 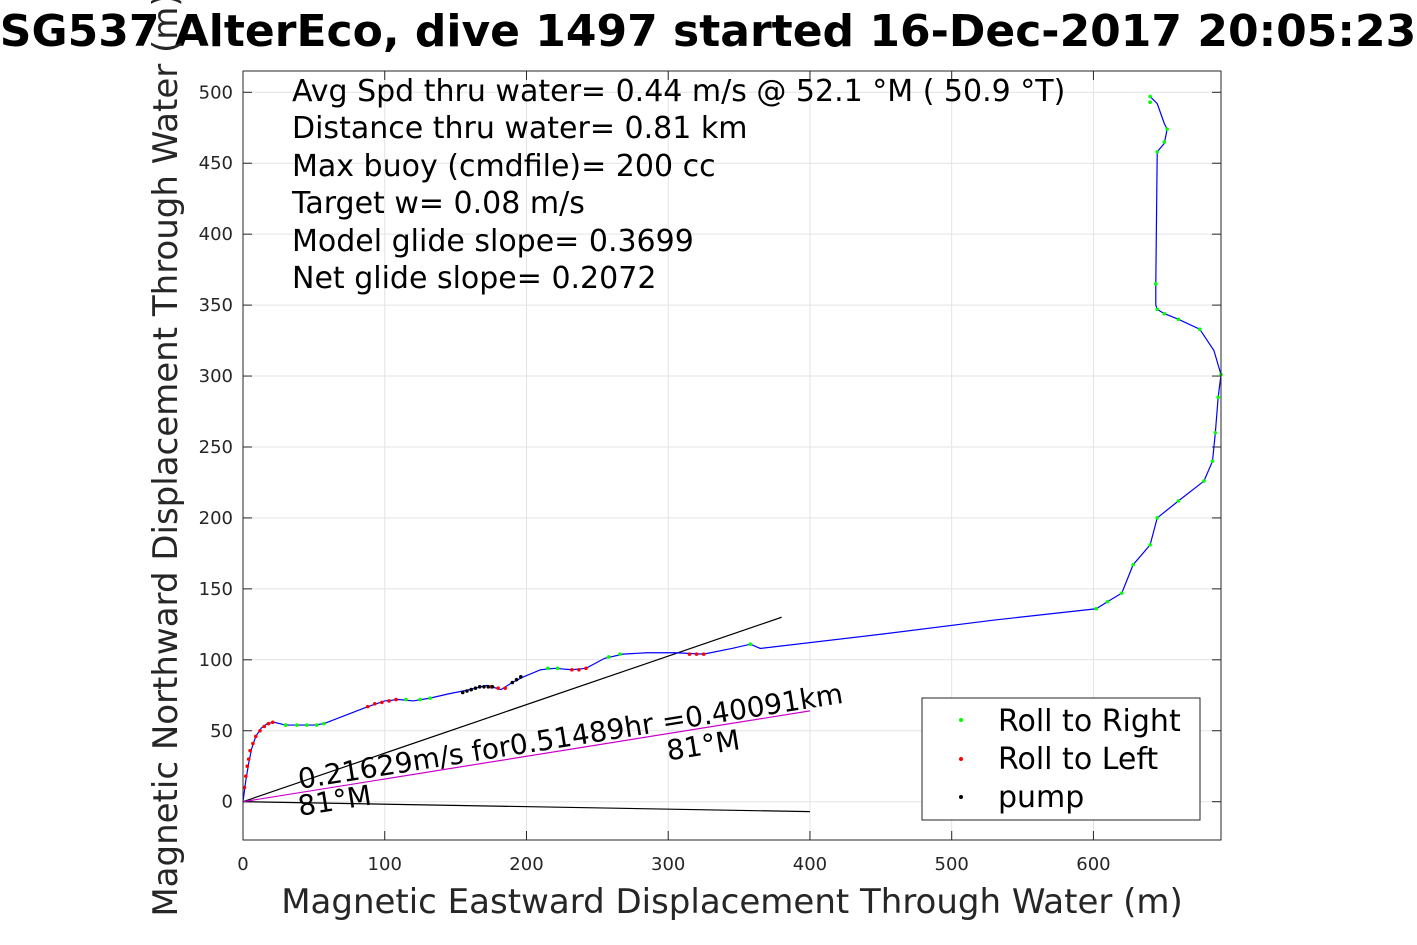 I want to click on stat-target-w: Target w= 0.08 m/s, so click(x=438, y=203).